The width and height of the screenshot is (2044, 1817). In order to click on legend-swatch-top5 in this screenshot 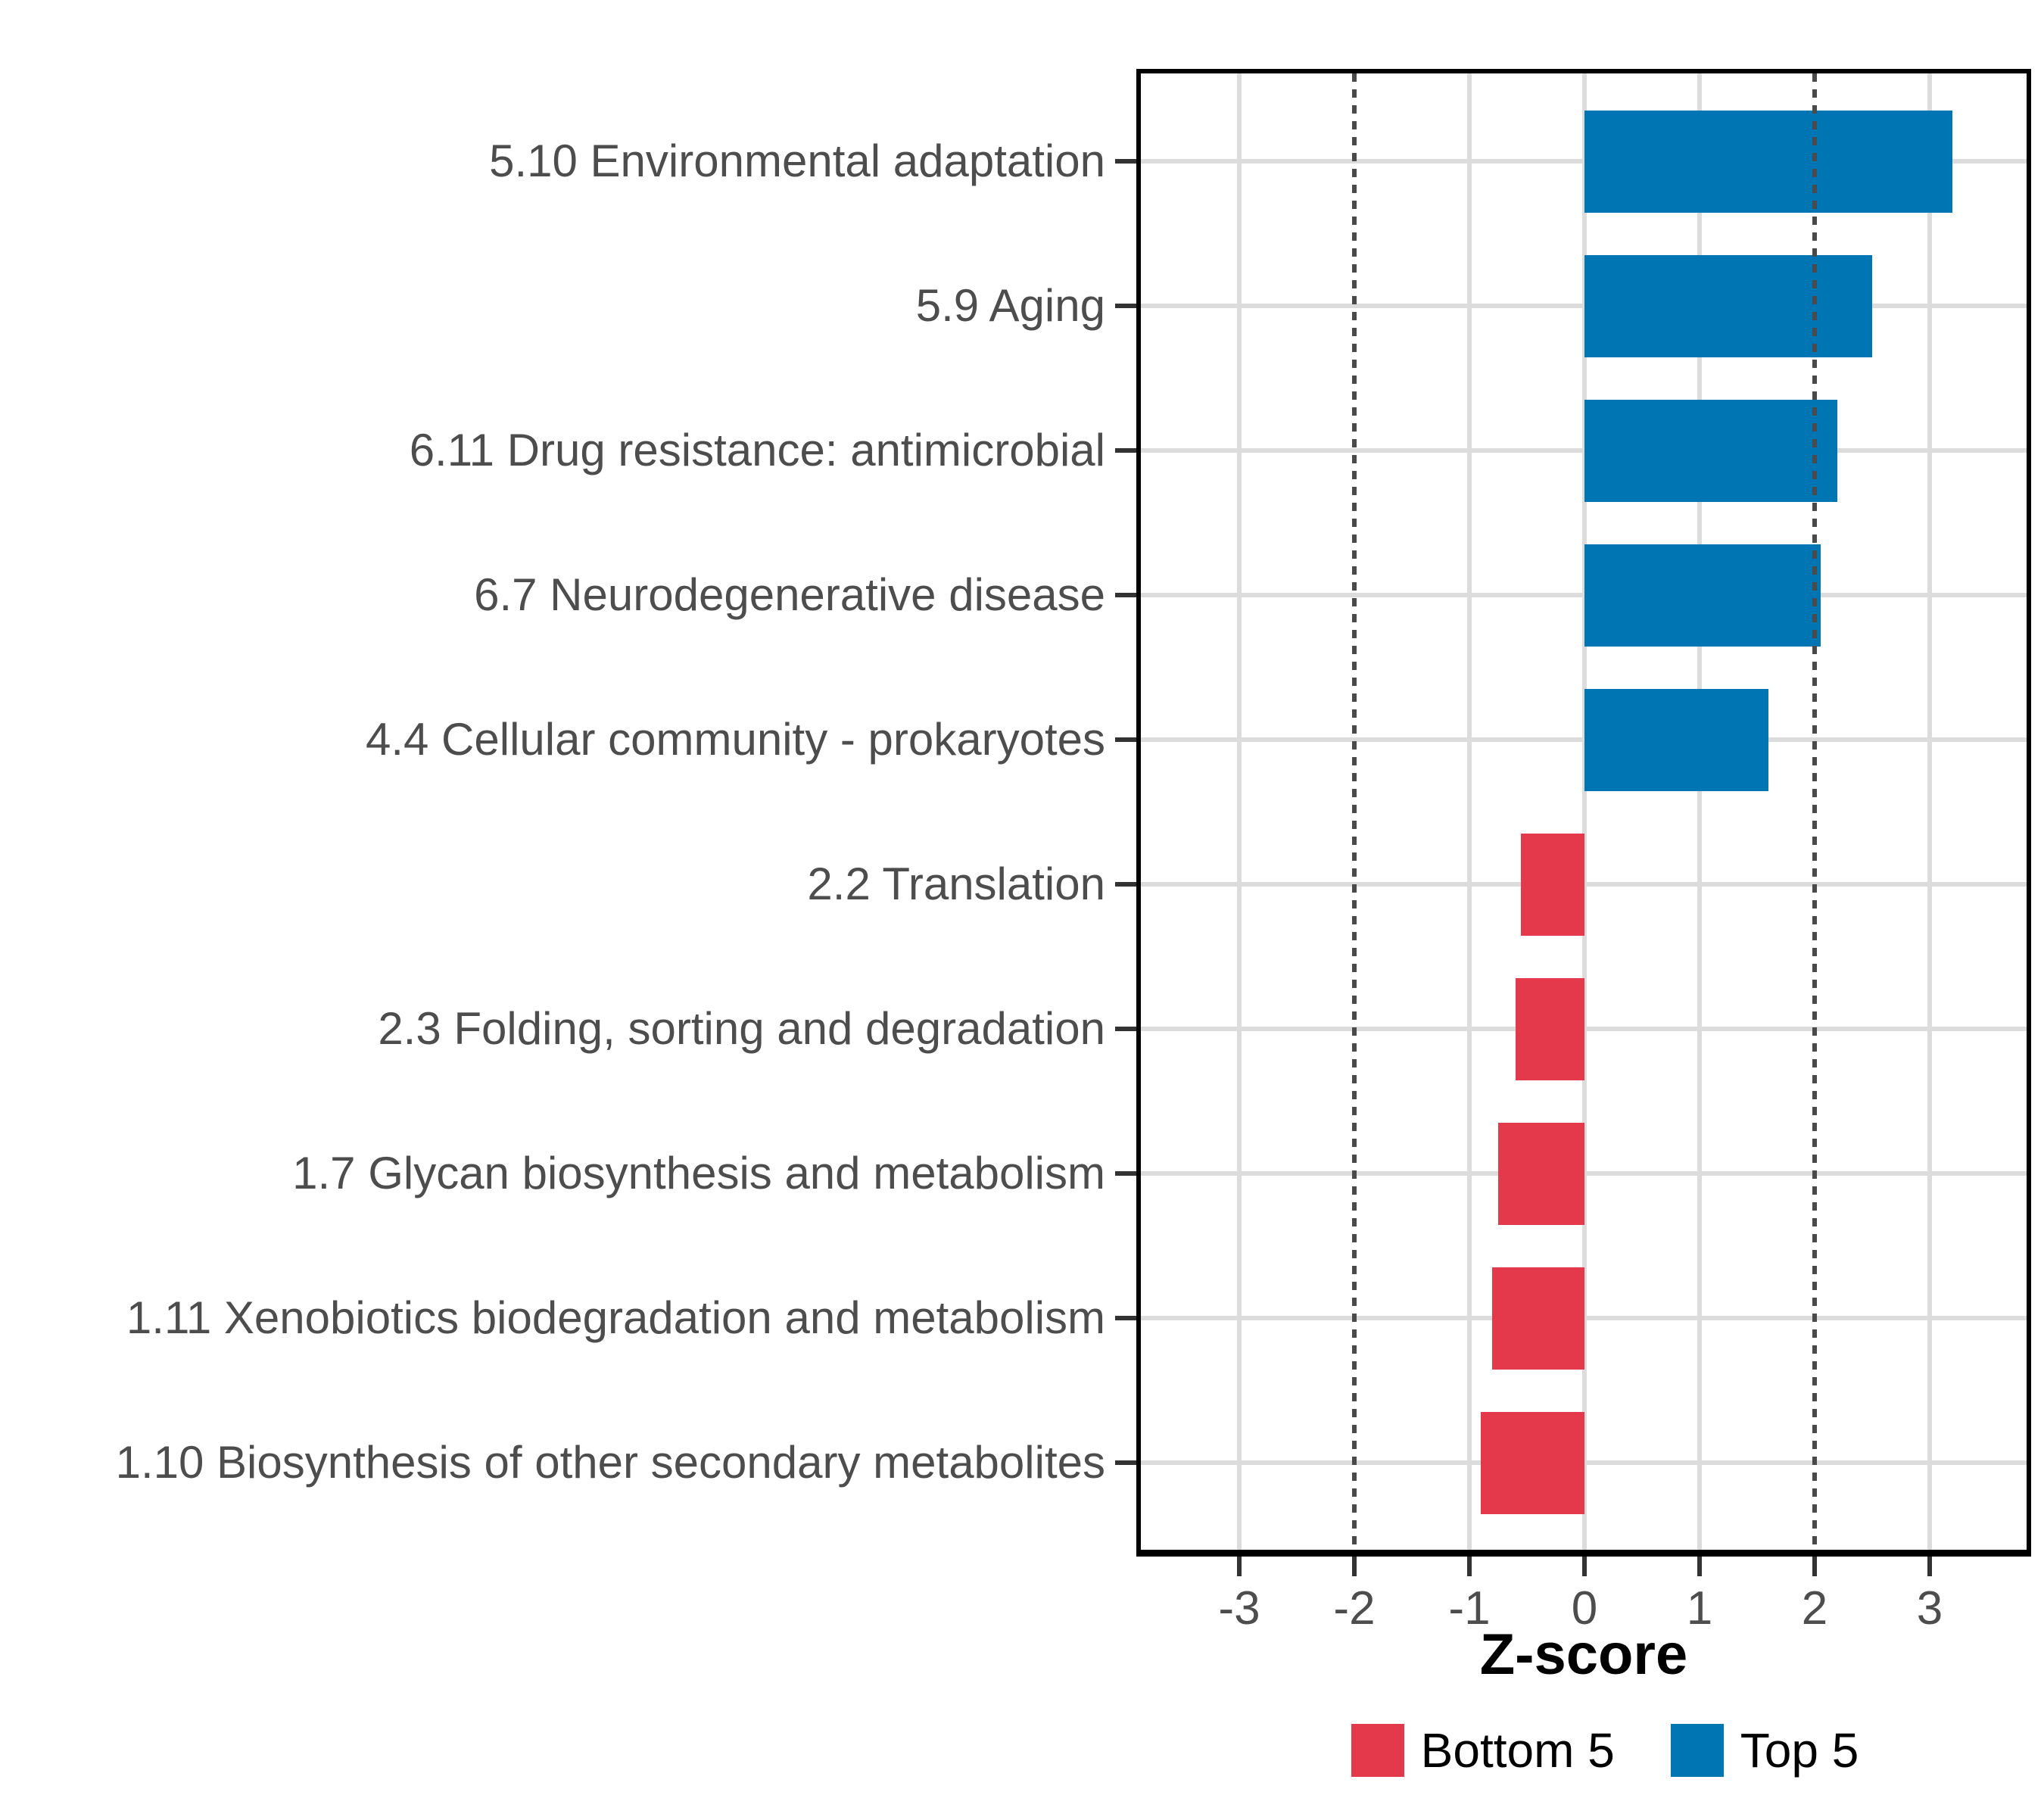, I will do `click(1697, 1751)`.